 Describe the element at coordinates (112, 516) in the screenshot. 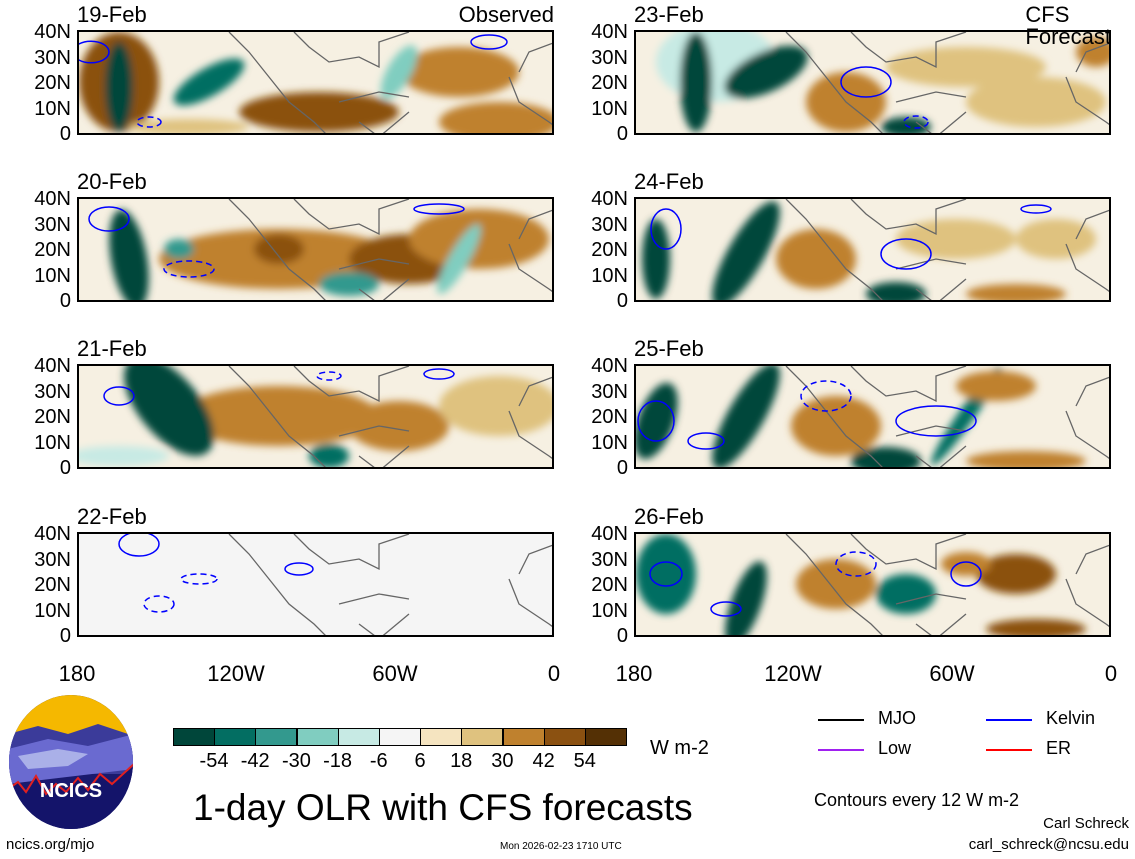

I see `panel-date: 22-Feb` at that location.